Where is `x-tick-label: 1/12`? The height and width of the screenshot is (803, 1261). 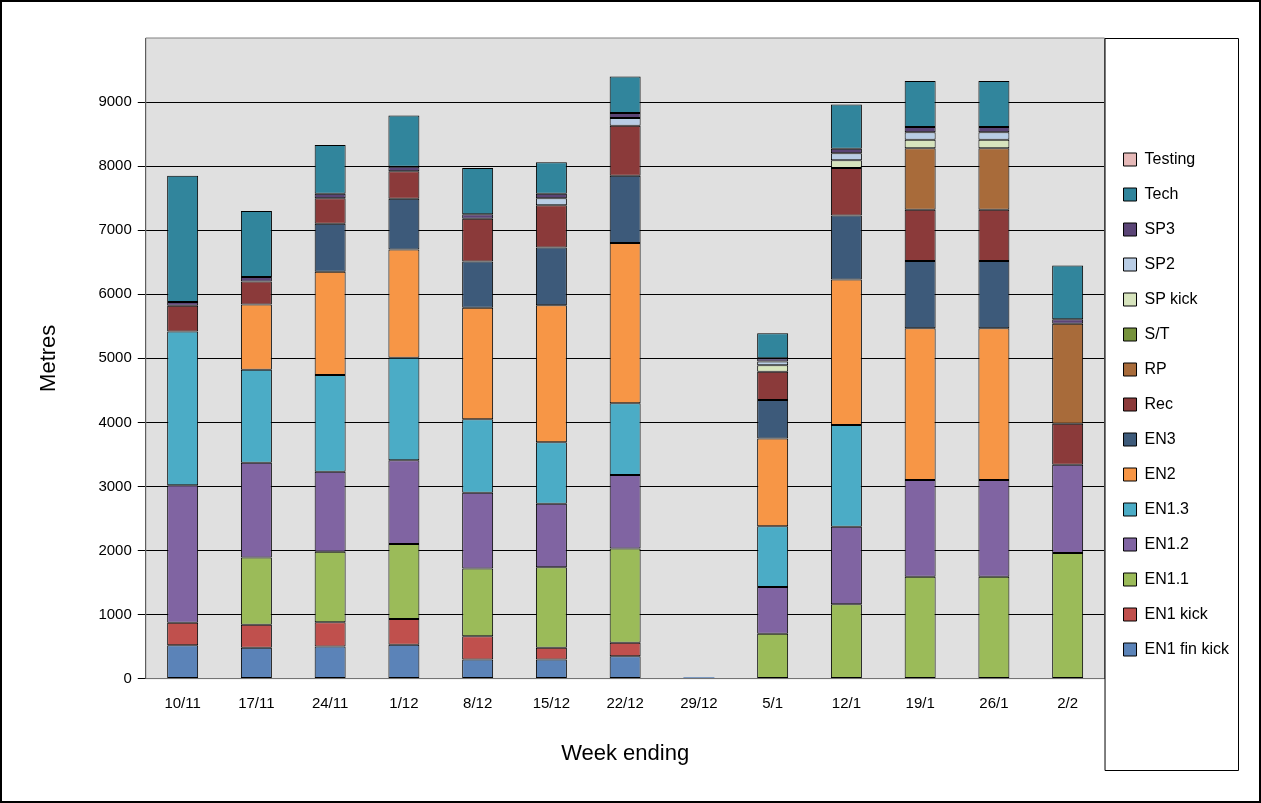
x-tick-label: 1/12 is located at coordinates (404, 702).